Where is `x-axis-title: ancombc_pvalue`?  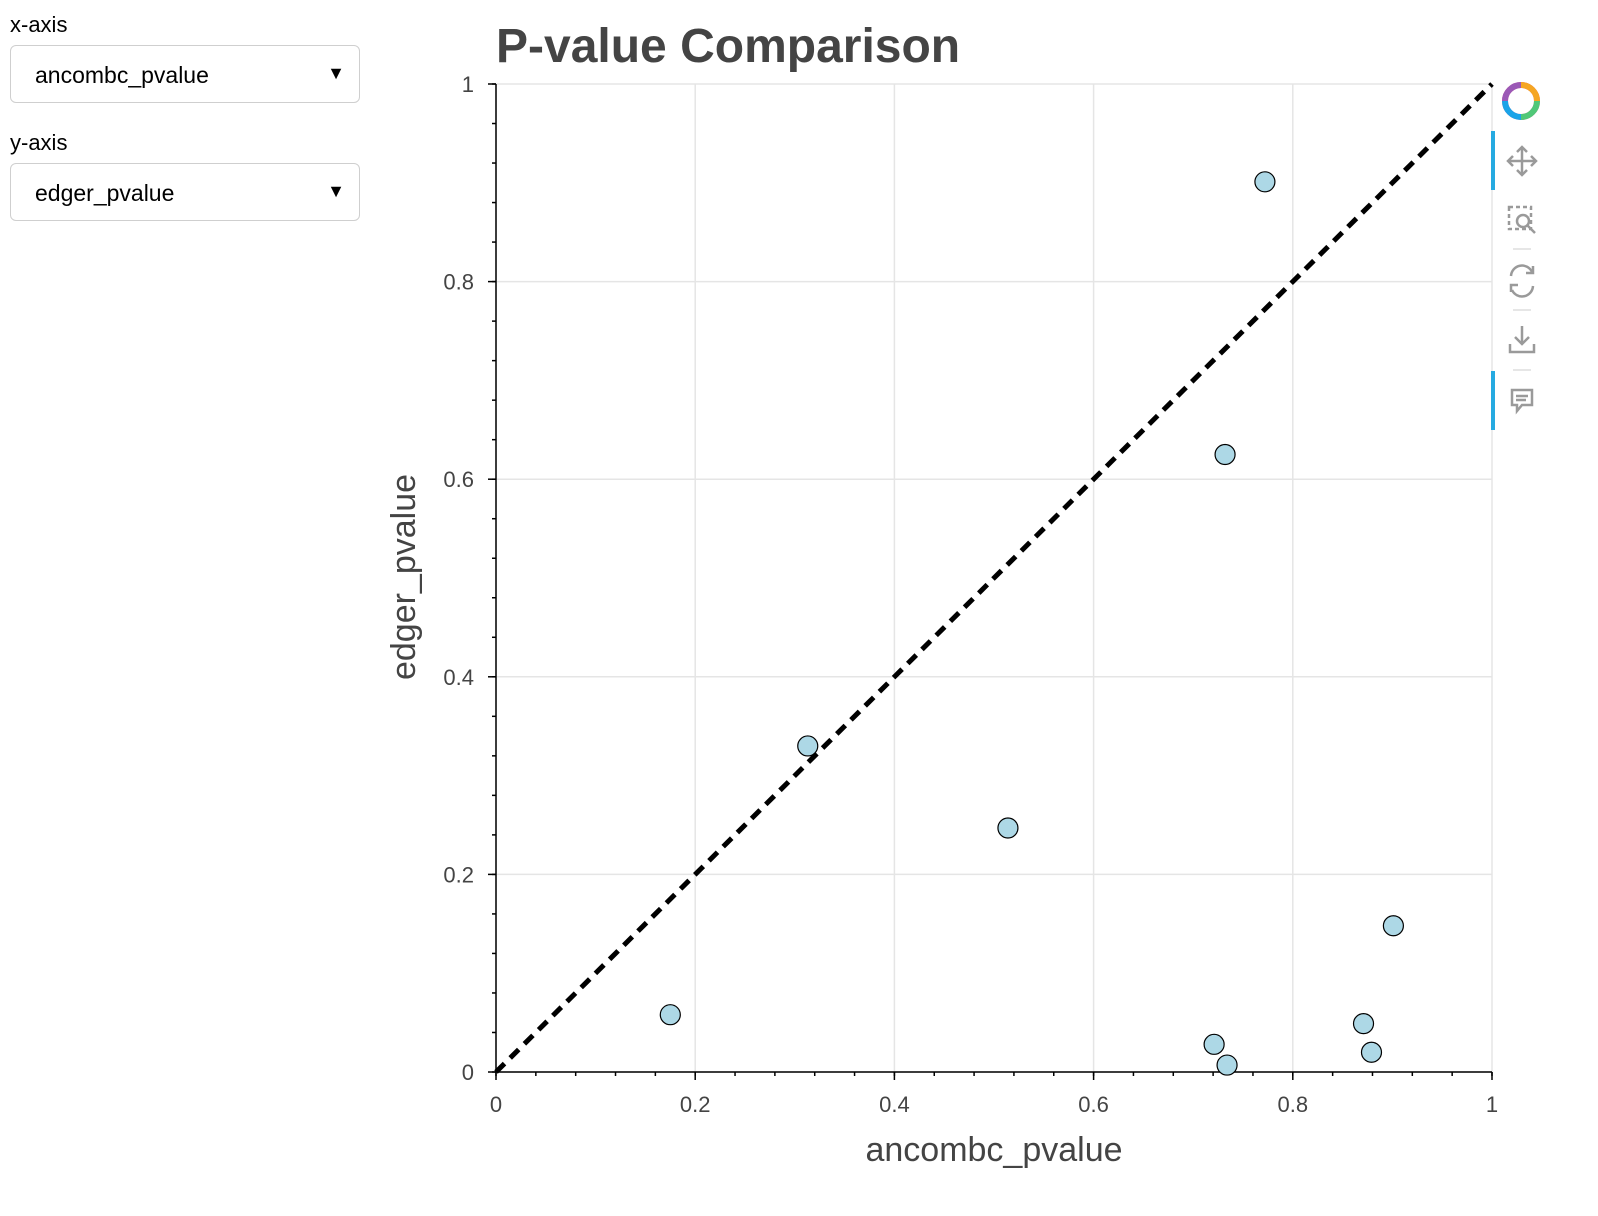 x-axis-title: ancombc_pvalue is located at coordinates (993, 1150).